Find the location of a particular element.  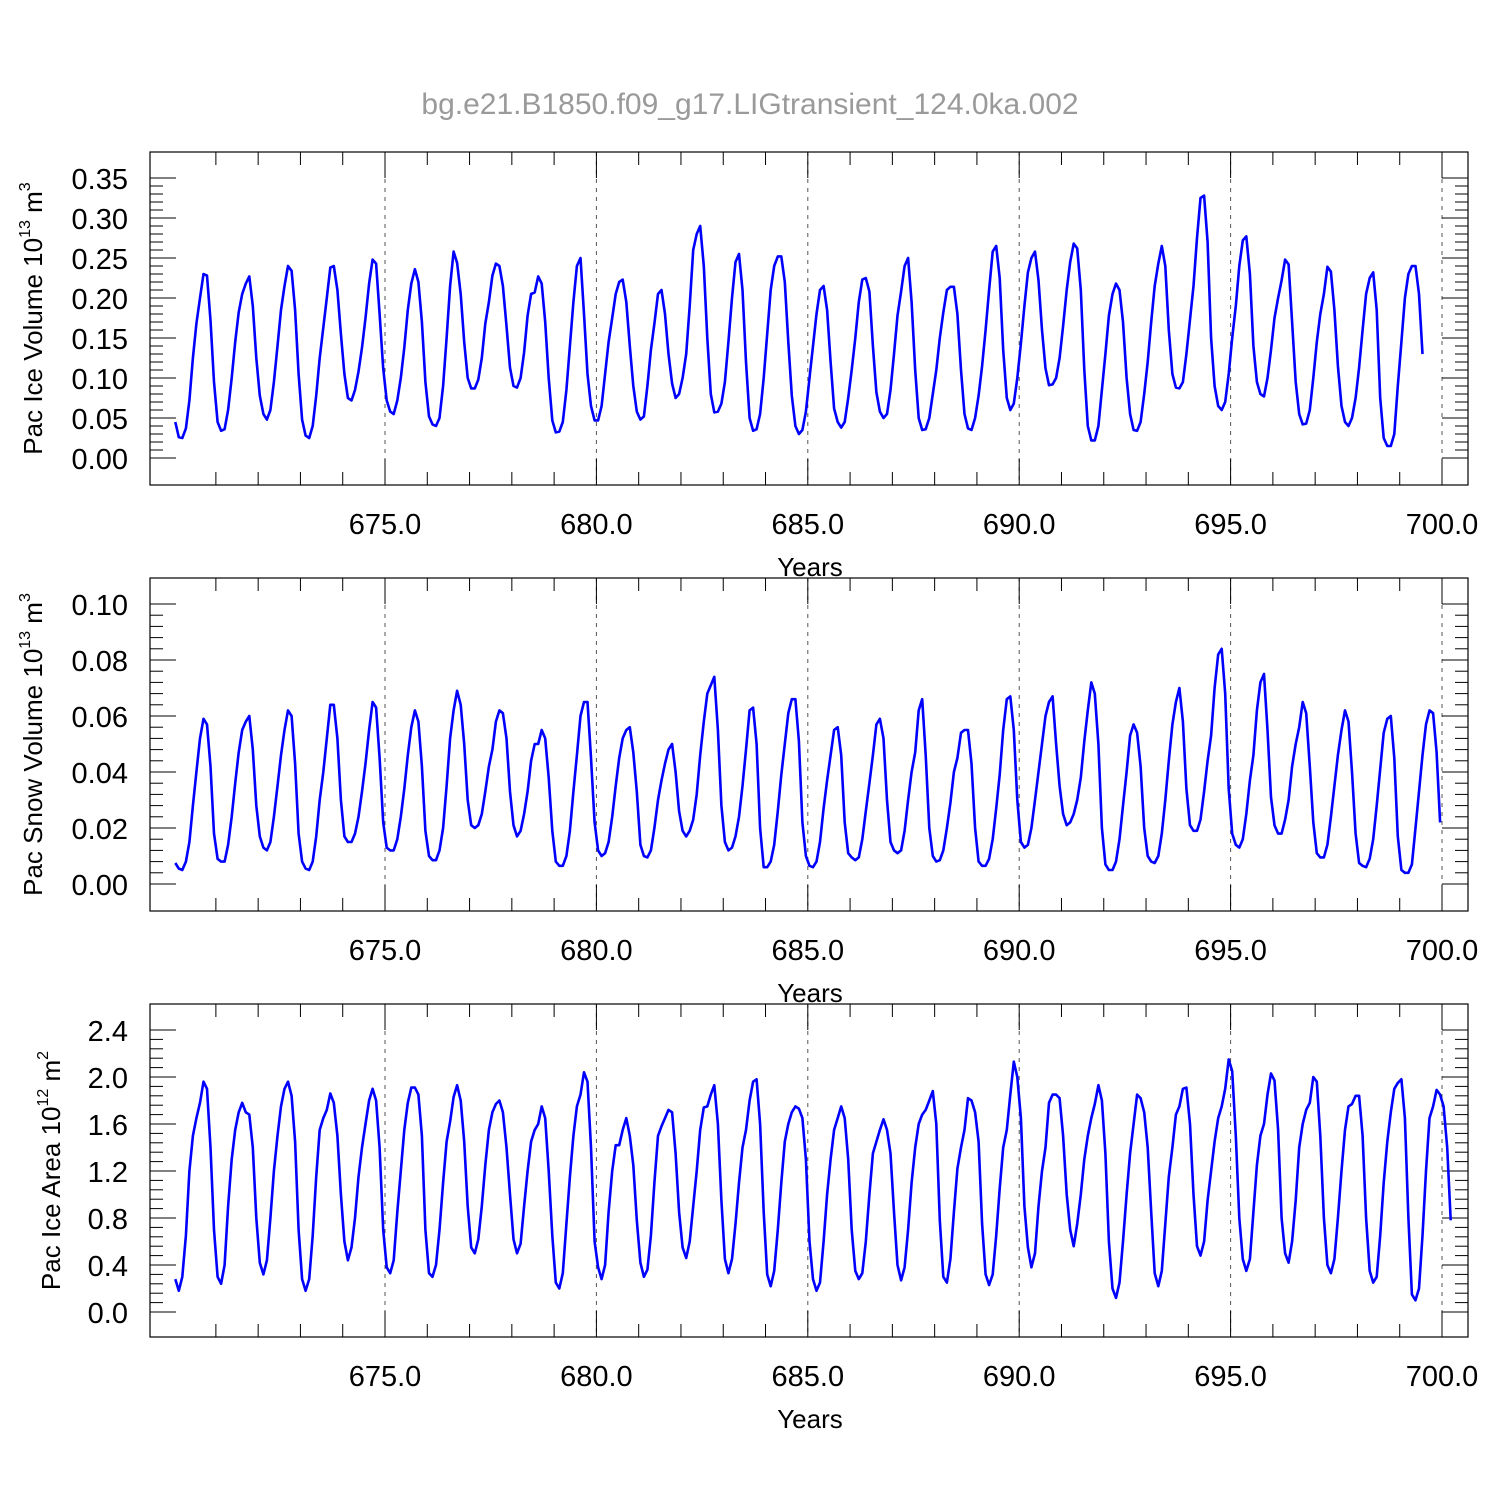

y-tick-label: 0.20 is located at coordinates (100, 300).